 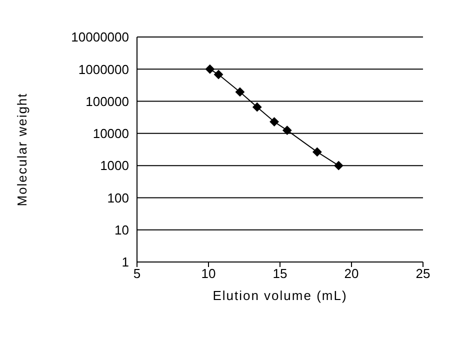 What do you see at coordinates (118, 198) in the screenshot?
I see `y-tick-label: 100` at bounding box center [118, 198].